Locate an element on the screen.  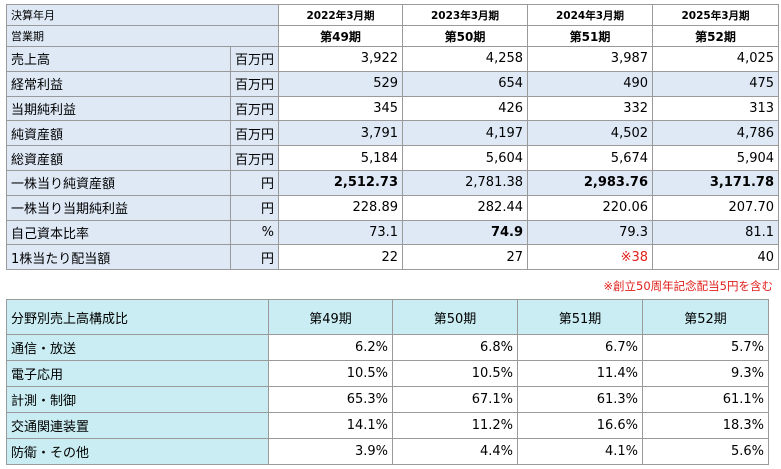
header-row-years: 決算年月 2022年3月期 2023年3月期 2024年3月期 2025年3月期 is located at coordinates (392, 15).